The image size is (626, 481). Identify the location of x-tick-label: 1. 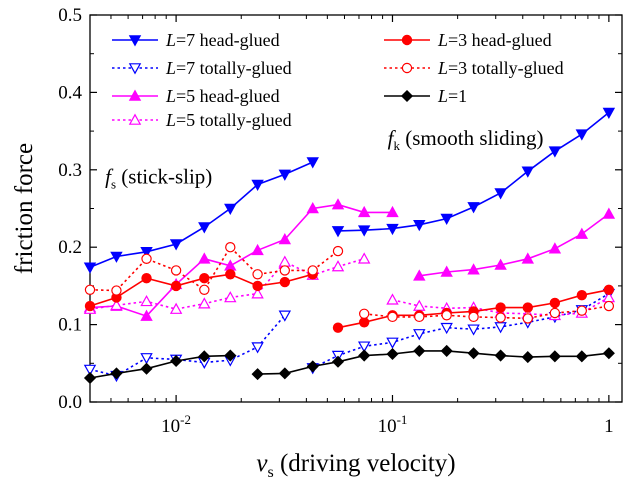
(609, 426).